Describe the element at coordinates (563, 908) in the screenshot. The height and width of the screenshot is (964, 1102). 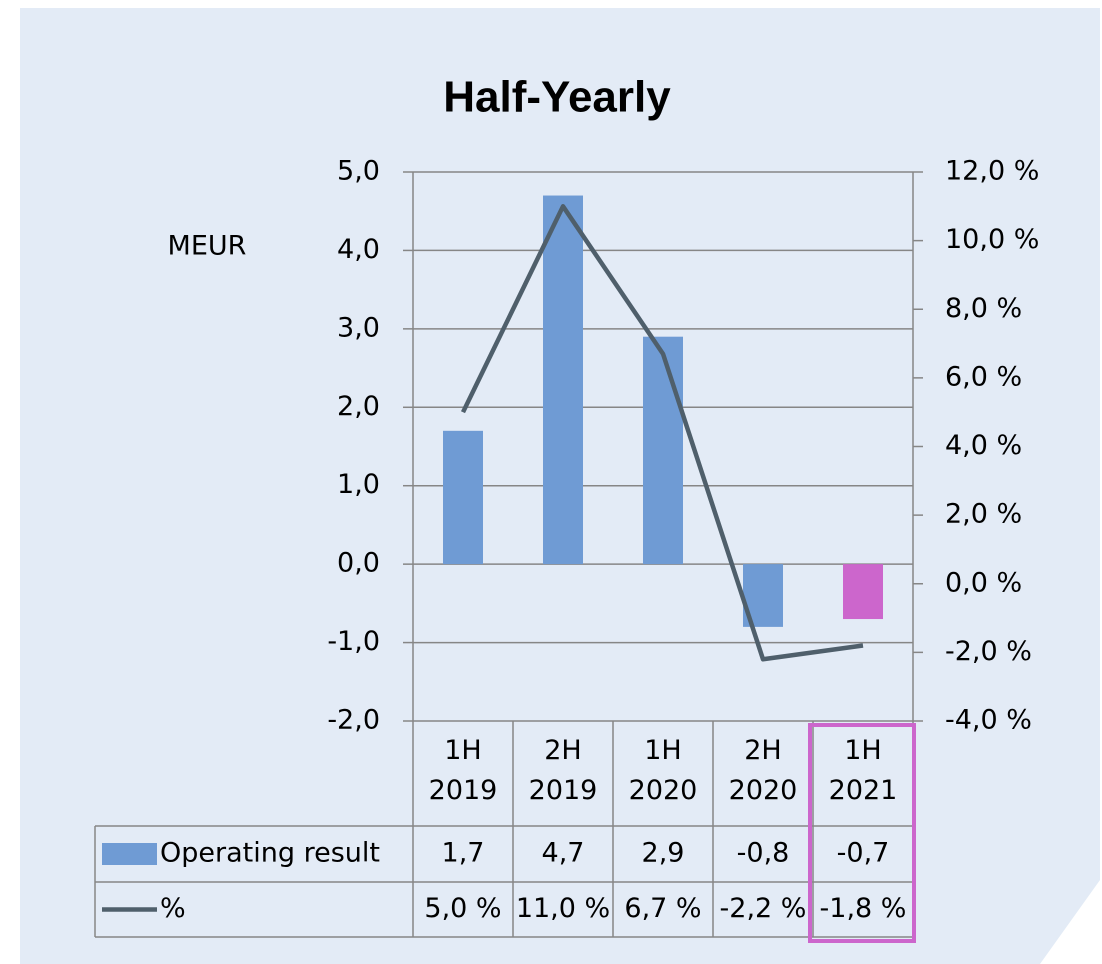
I see `value-label: 11,0 %` at that location.